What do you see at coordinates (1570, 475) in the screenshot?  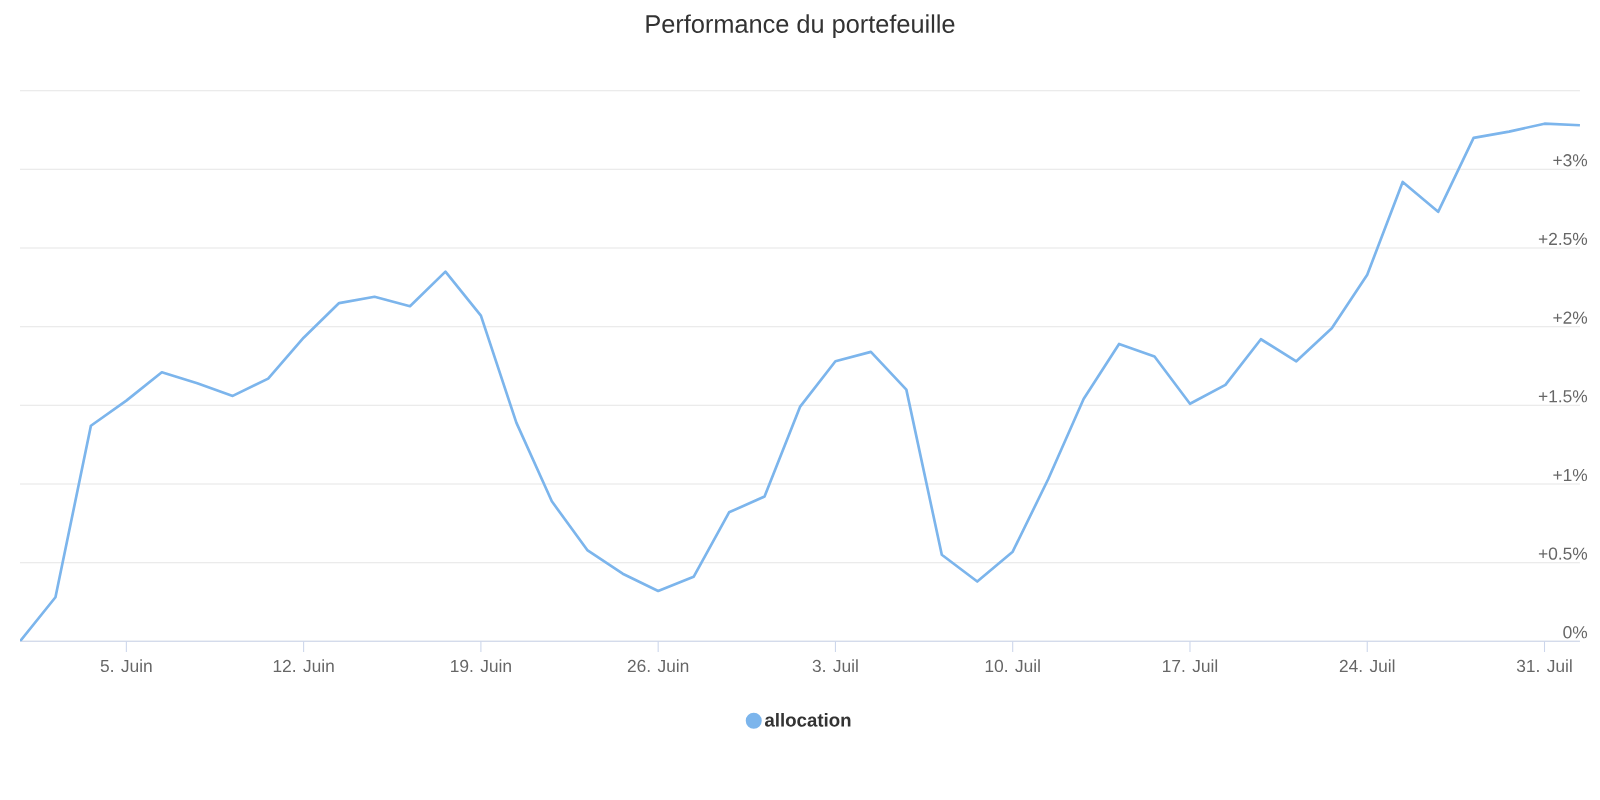 I see `y-tick-label: +1%` at bounding box center [1570, 475].